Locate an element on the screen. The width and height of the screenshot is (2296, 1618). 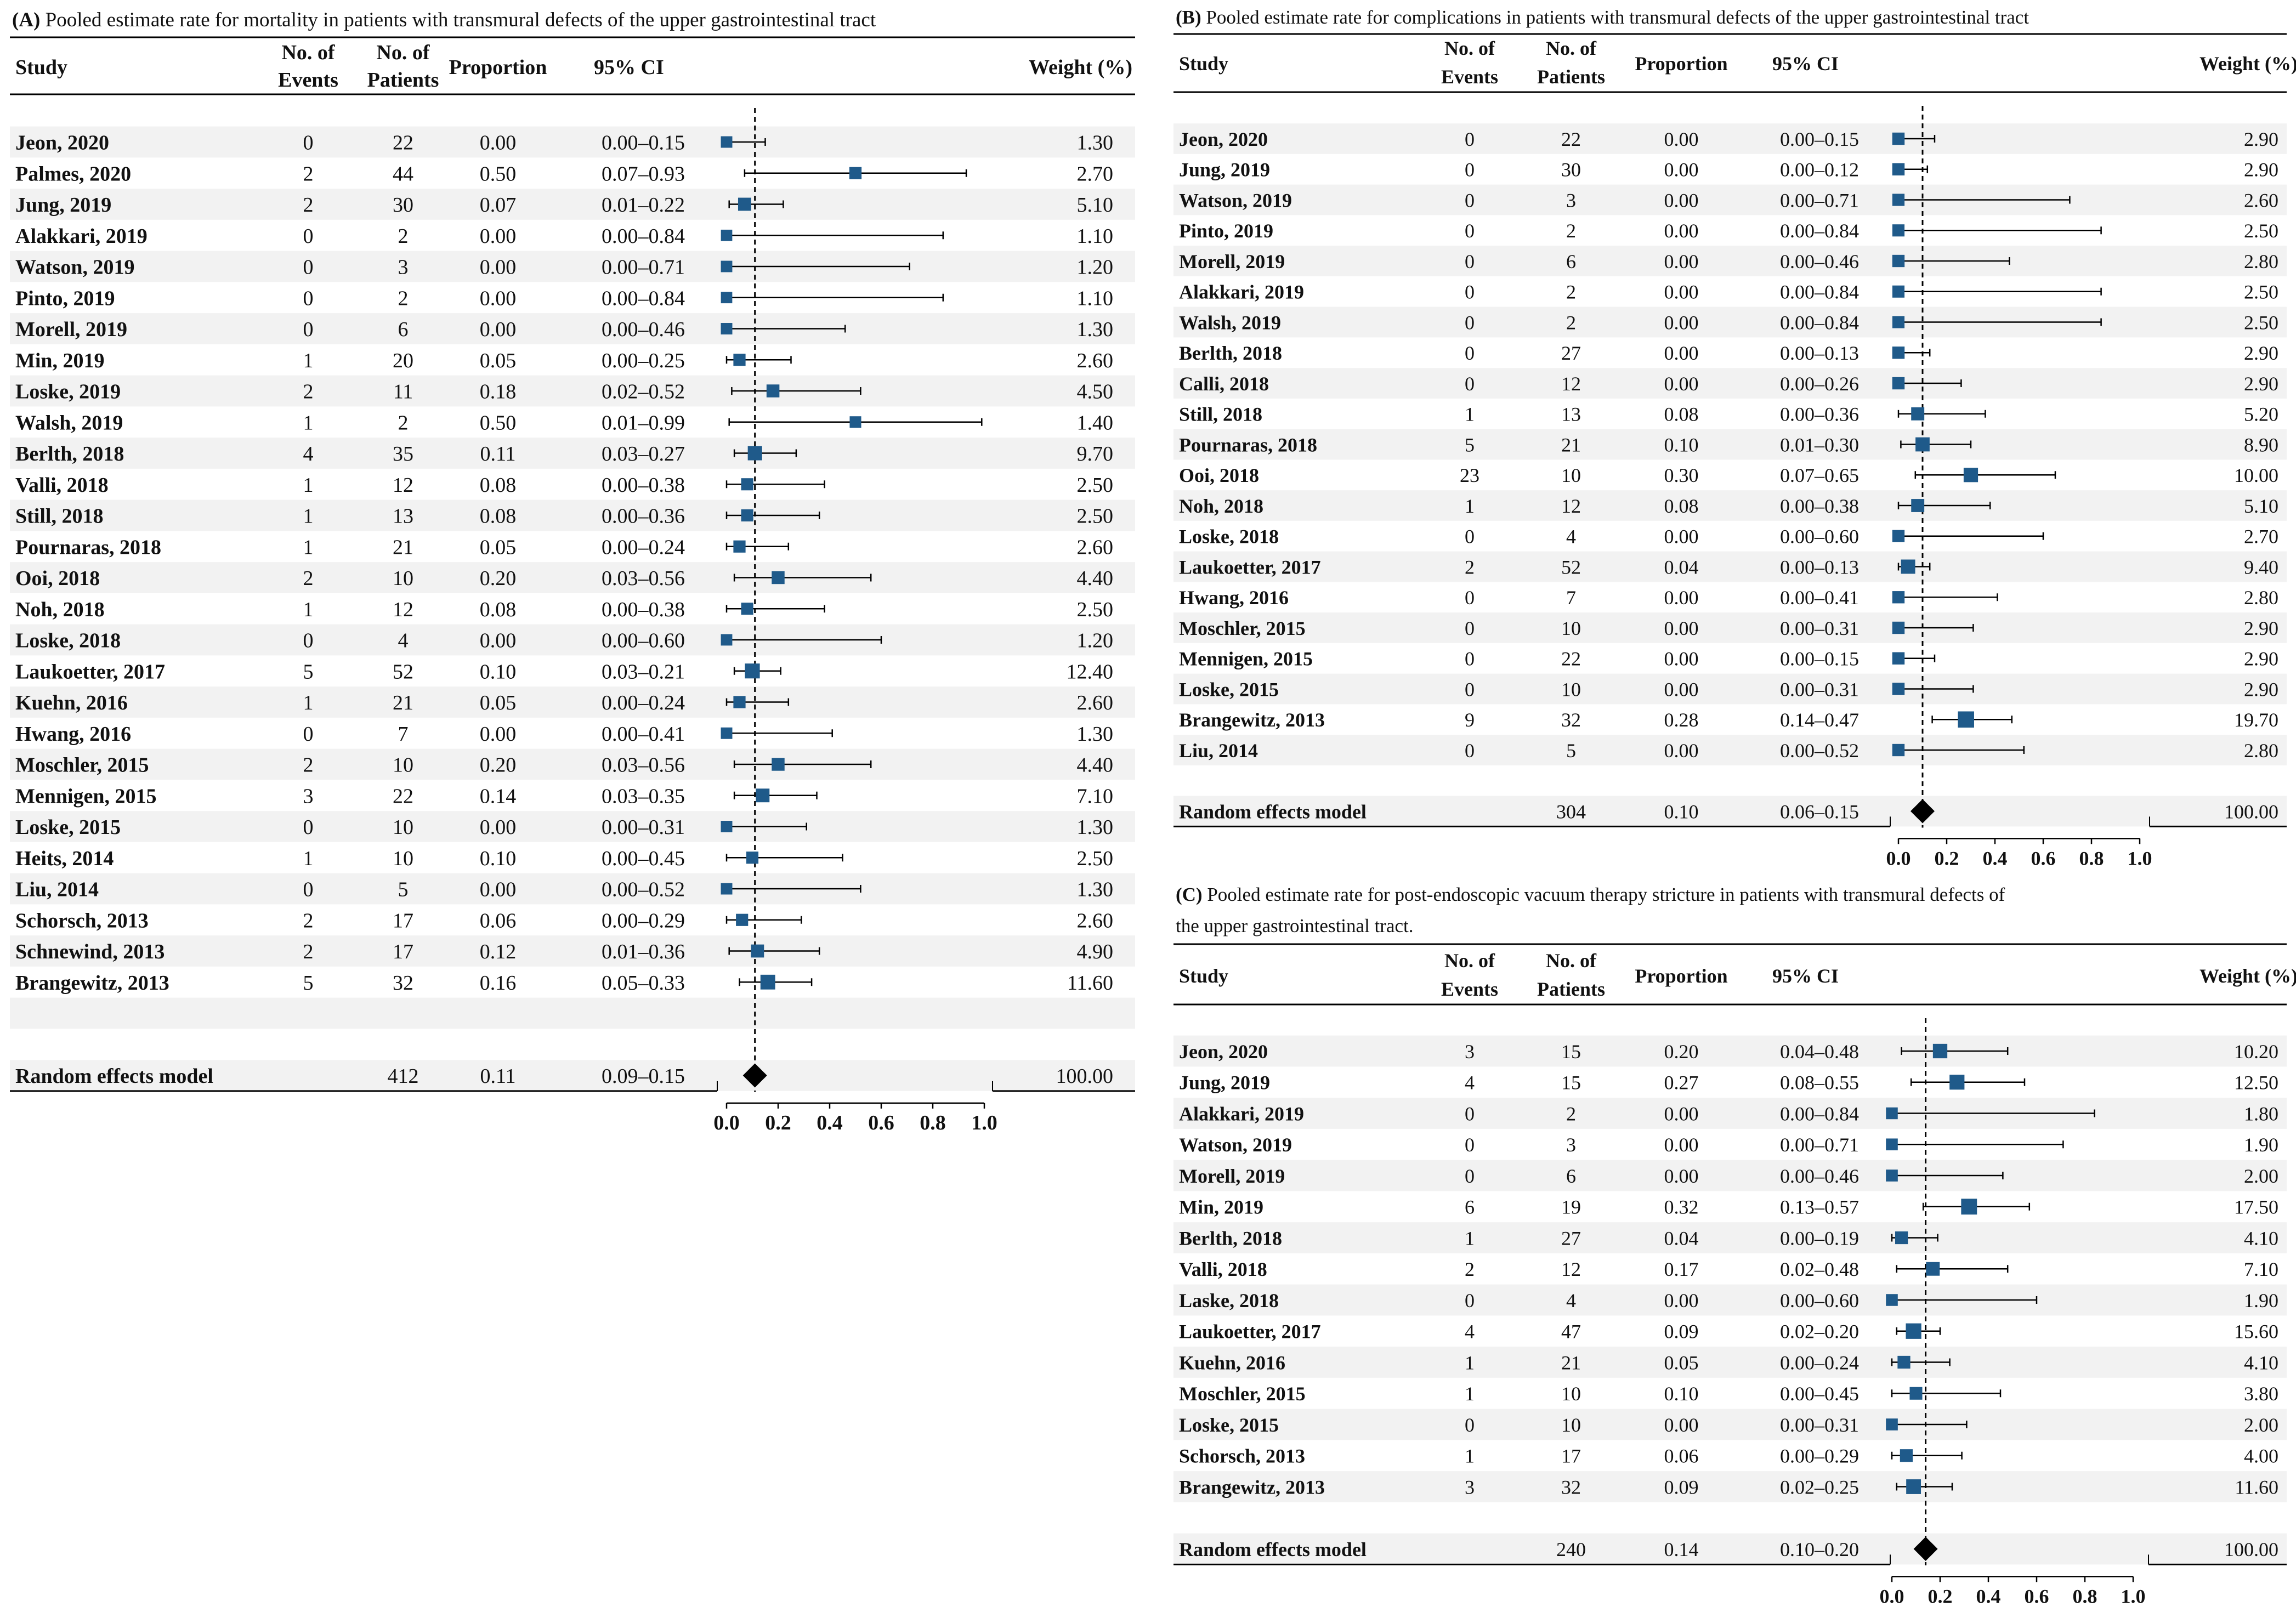
patients-value: 3 is located at coordinates (1571, 200).